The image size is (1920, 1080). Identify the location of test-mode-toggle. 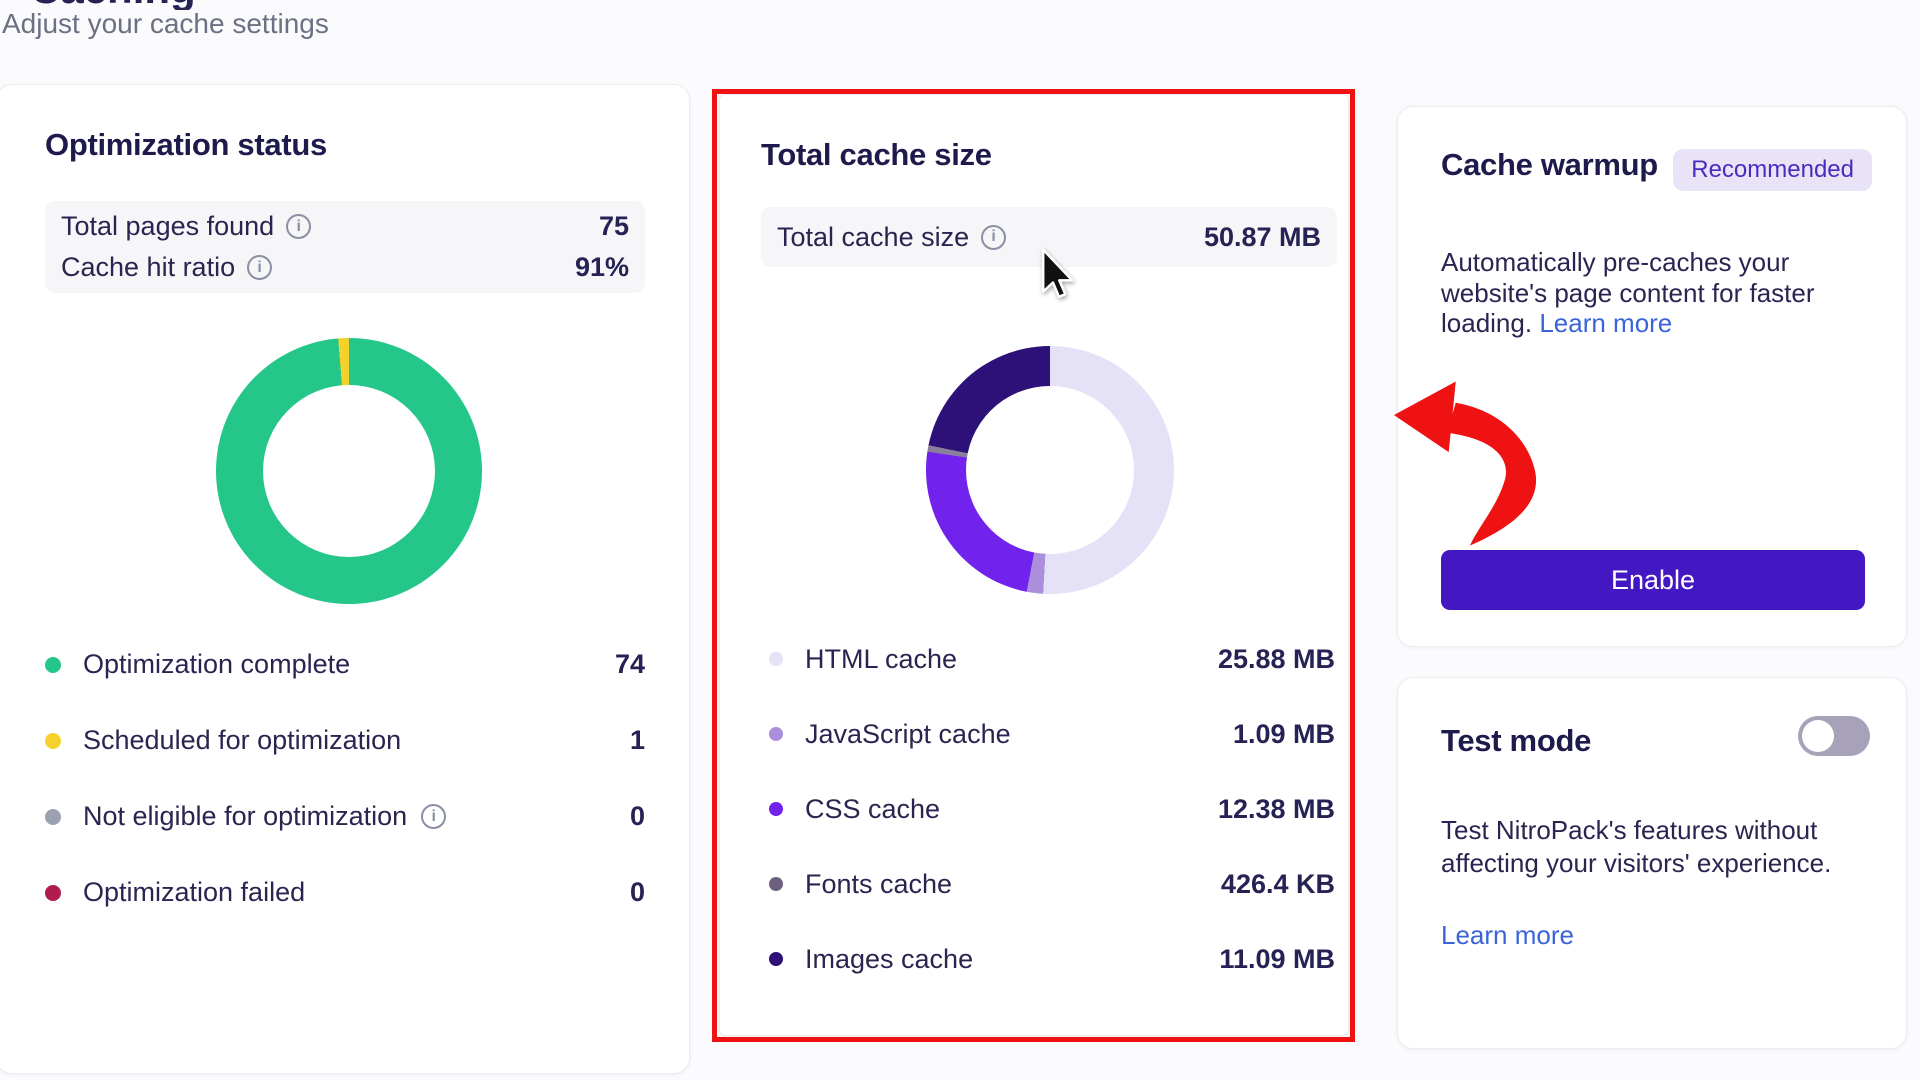
(1834, 736).